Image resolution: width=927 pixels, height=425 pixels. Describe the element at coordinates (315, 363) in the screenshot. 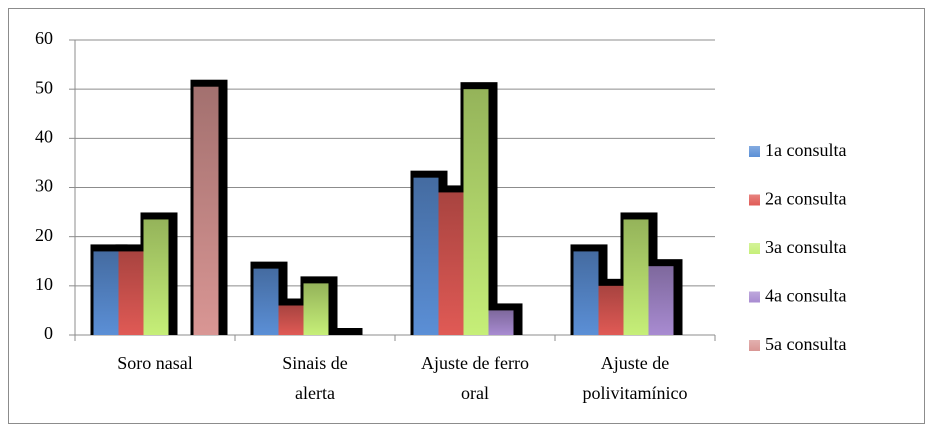

I see `label-line: Sinais de` at that location.